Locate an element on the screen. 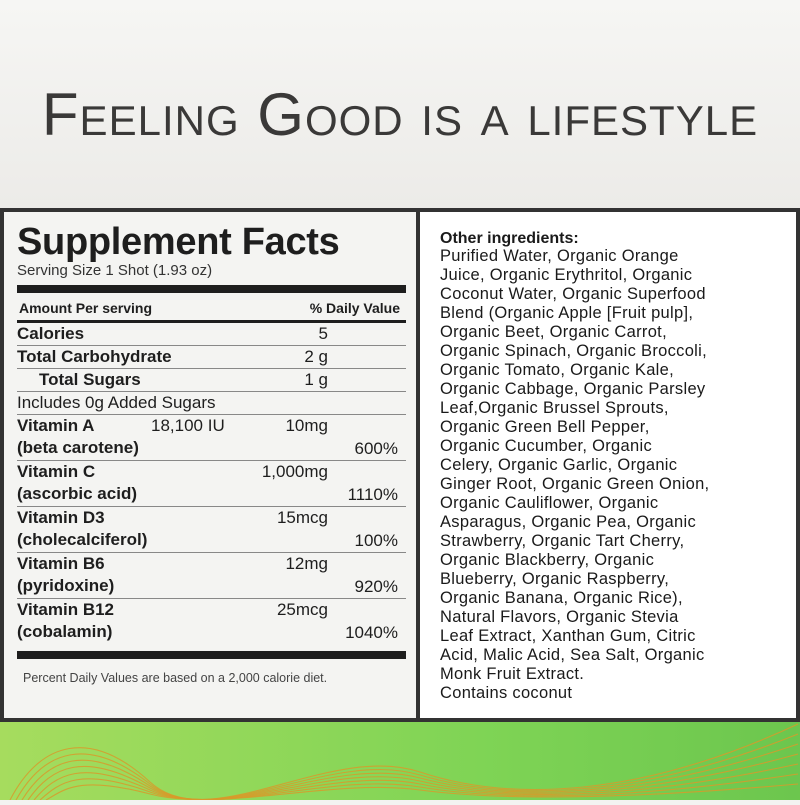 The image size is (800, 805). facts-row: Vitamin C 1,000mg (ascorbic acid) 1110% is located at coordinates (211, 484).